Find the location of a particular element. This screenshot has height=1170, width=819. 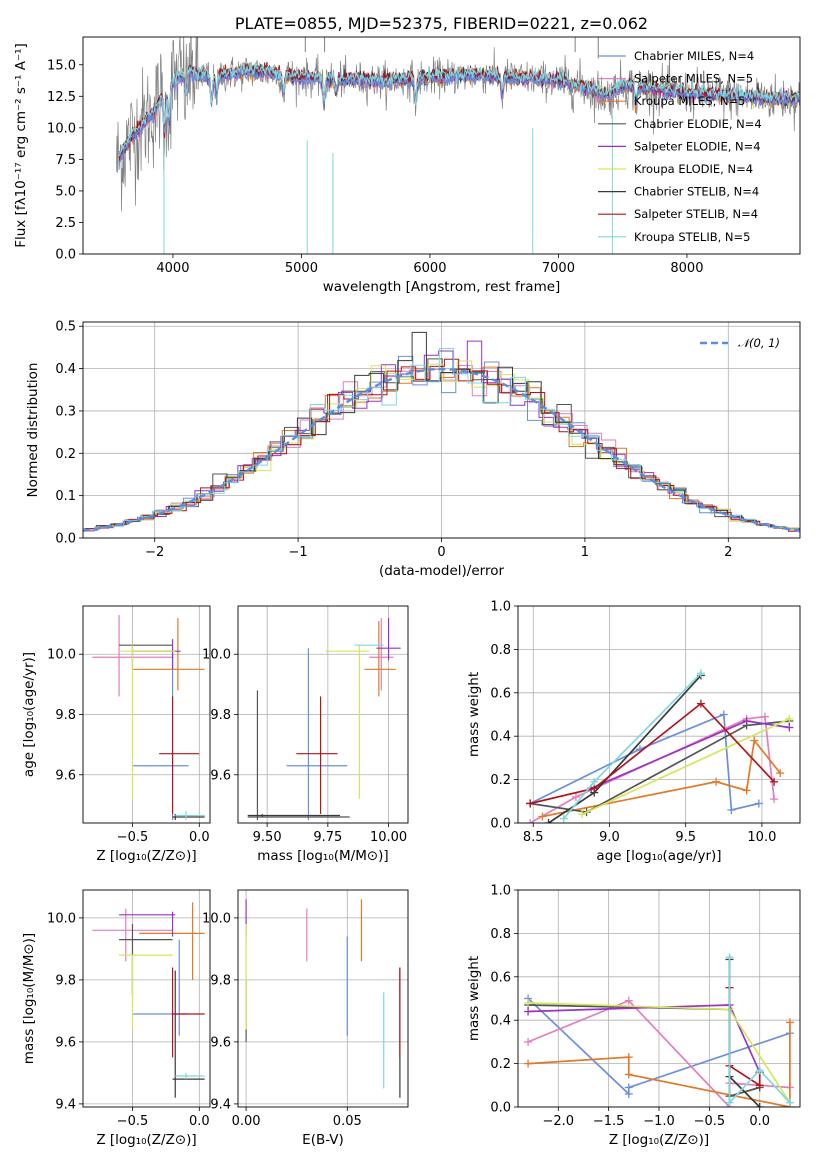

y-tick-label: 0.3 is located at coordinates (65, 411).